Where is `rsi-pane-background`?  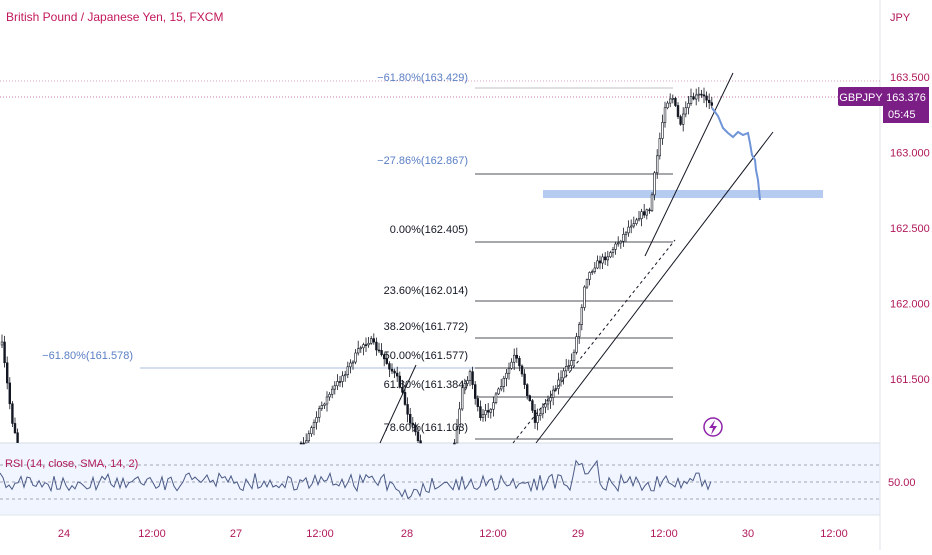
rsi-pane-background is located at coordinates (440, 479).